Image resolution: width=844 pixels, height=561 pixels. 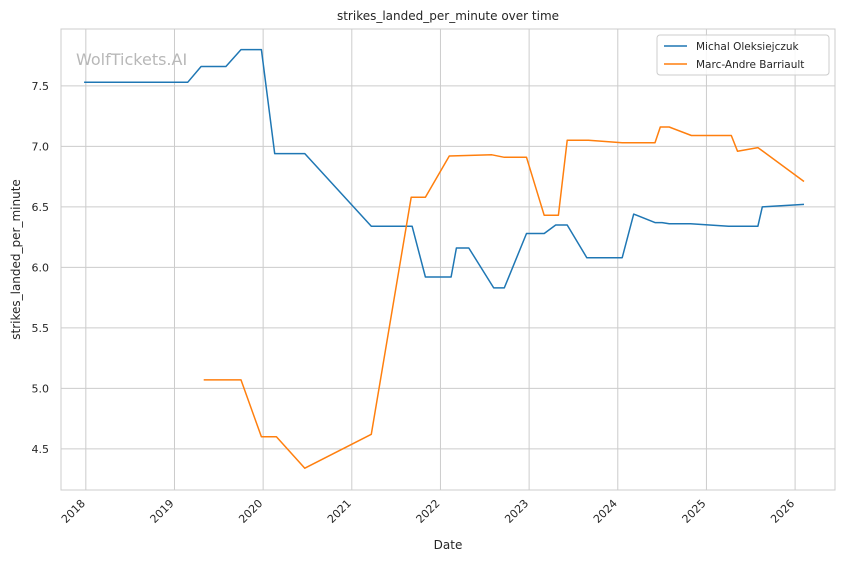 I want to click on y-tick-label: 5.5, so click(x=41, y=328).